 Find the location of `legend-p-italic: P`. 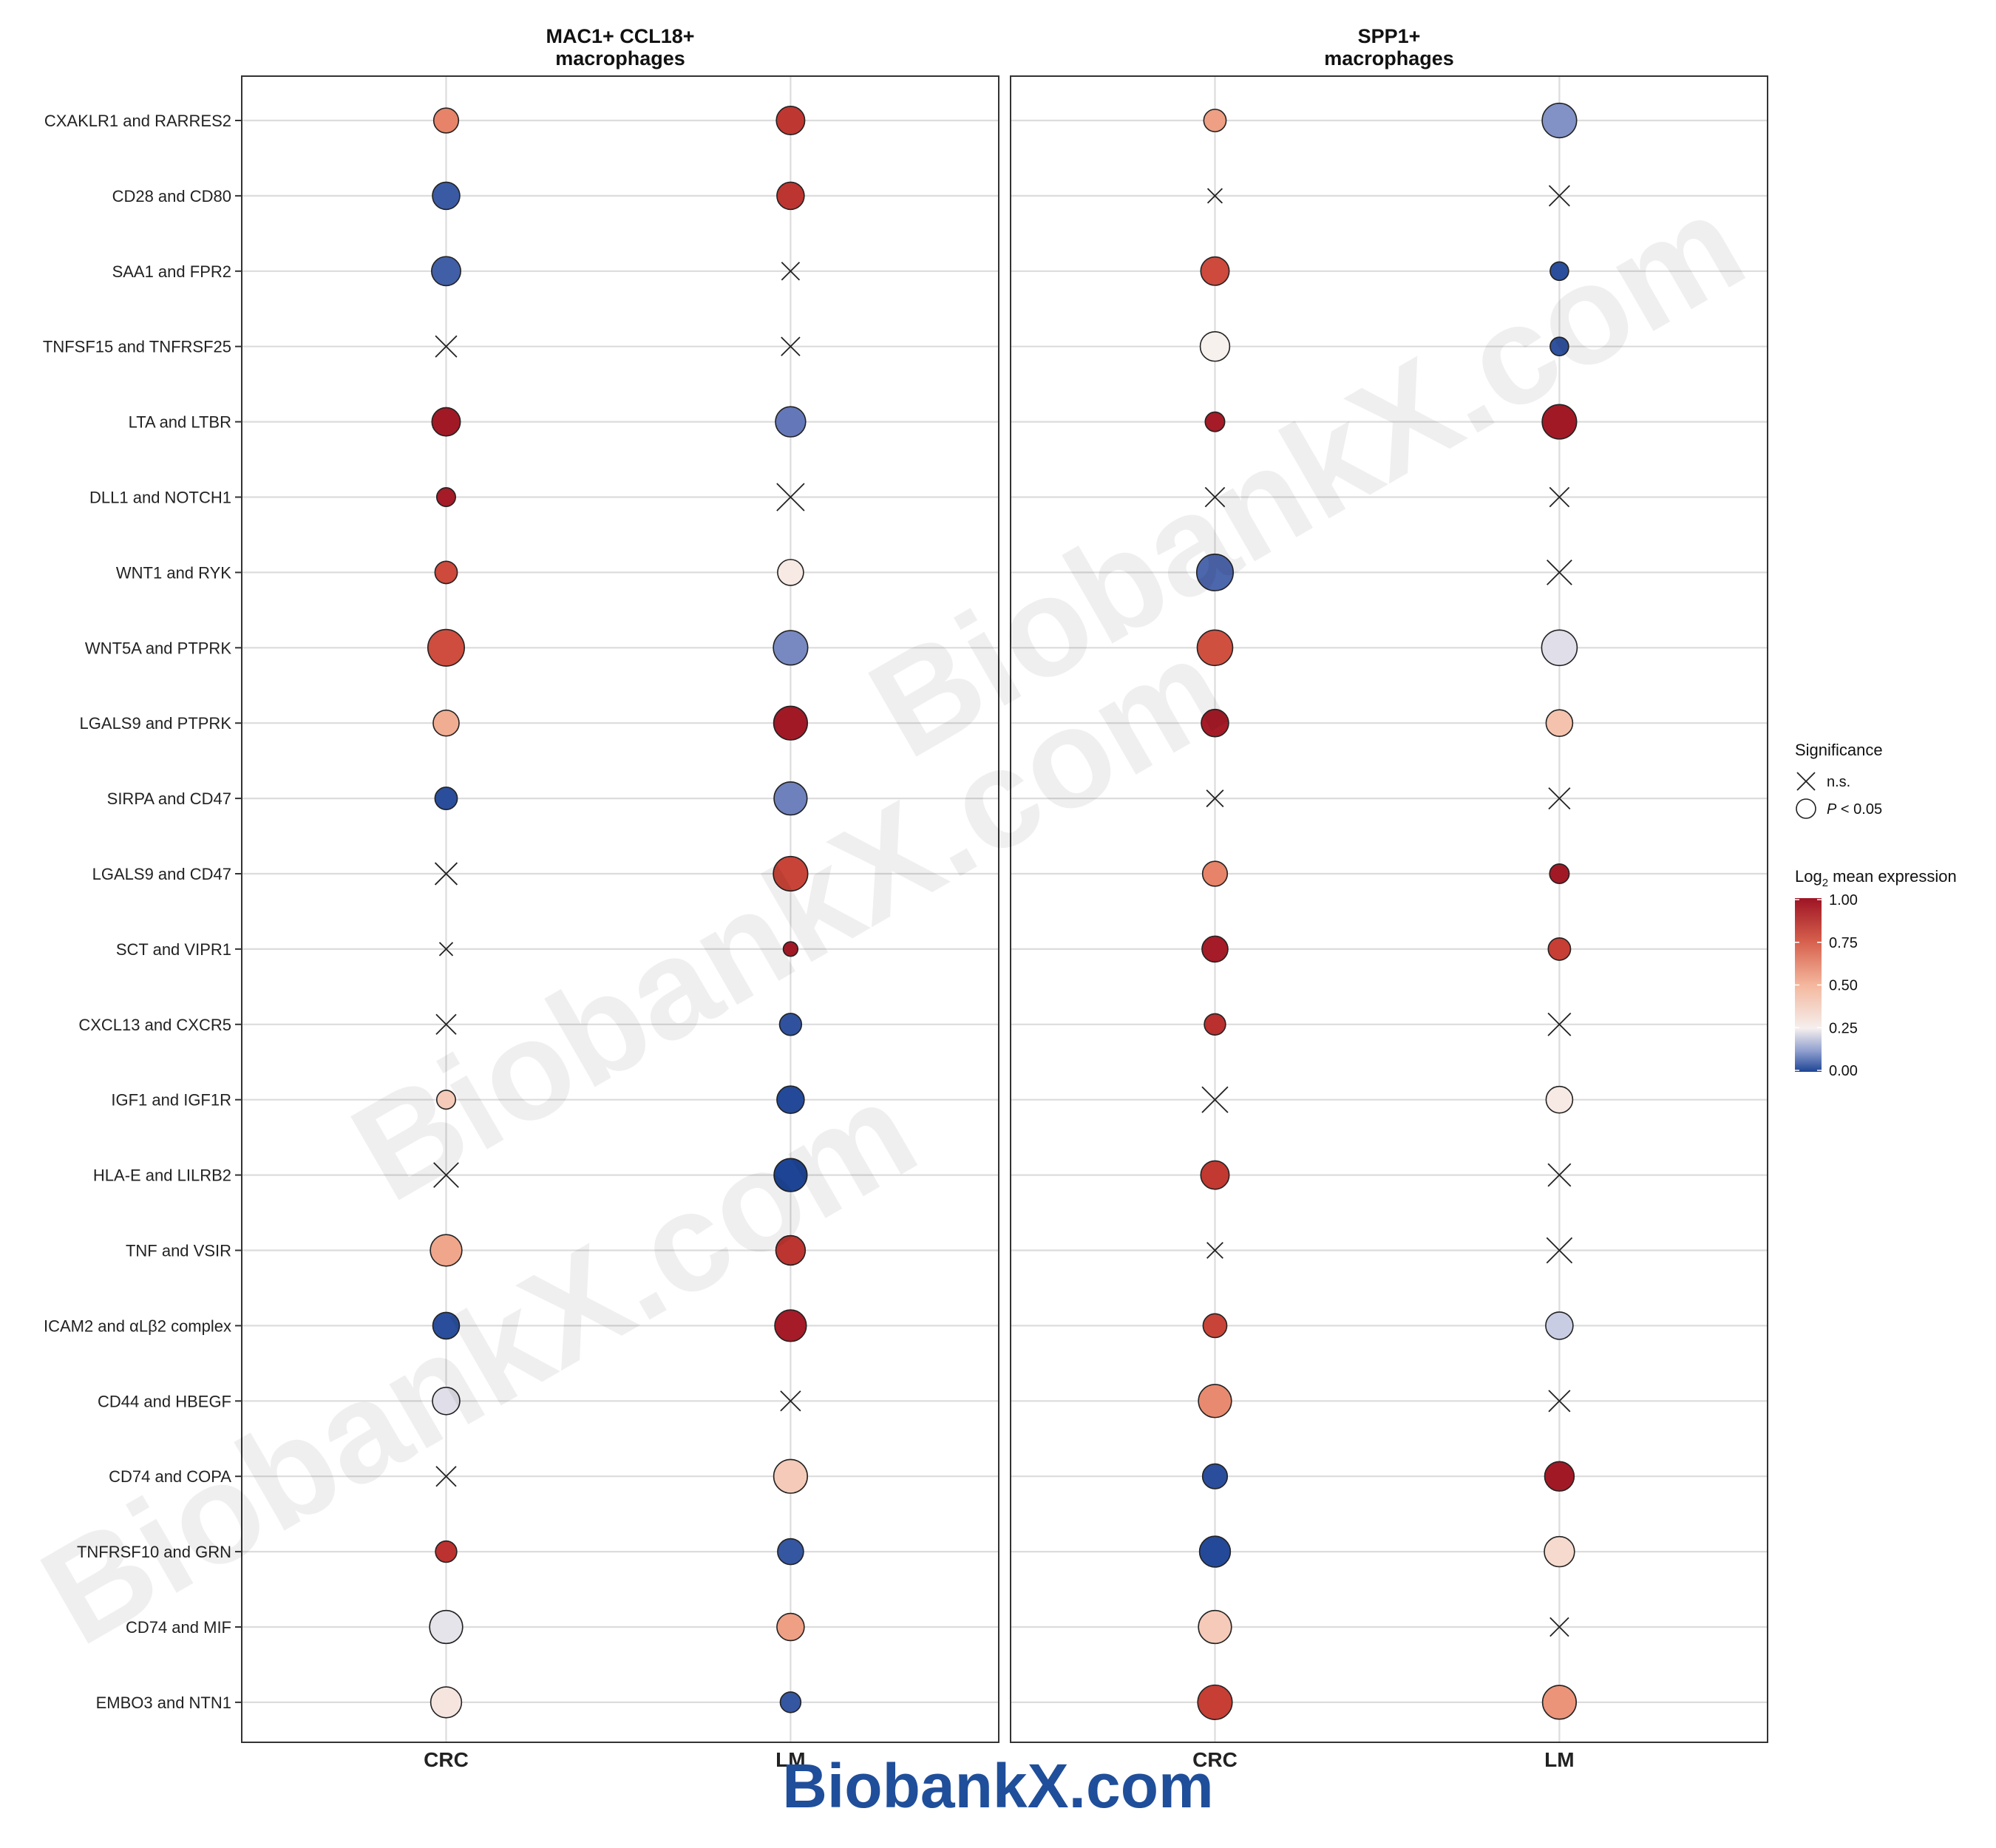

legend-p-italic: P is located at coordinates (1832, 809).